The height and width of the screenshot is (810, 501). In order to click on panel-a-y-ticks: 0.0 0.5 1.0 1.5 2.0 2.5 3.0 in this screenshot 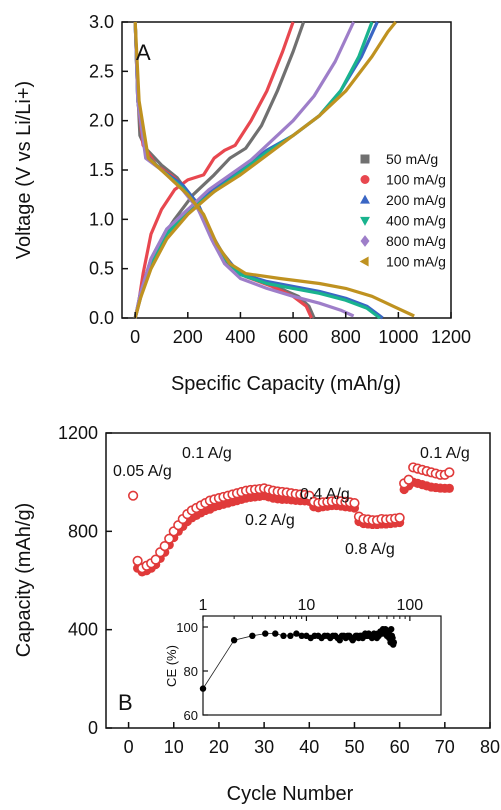, I will do `click(108, 170)`.